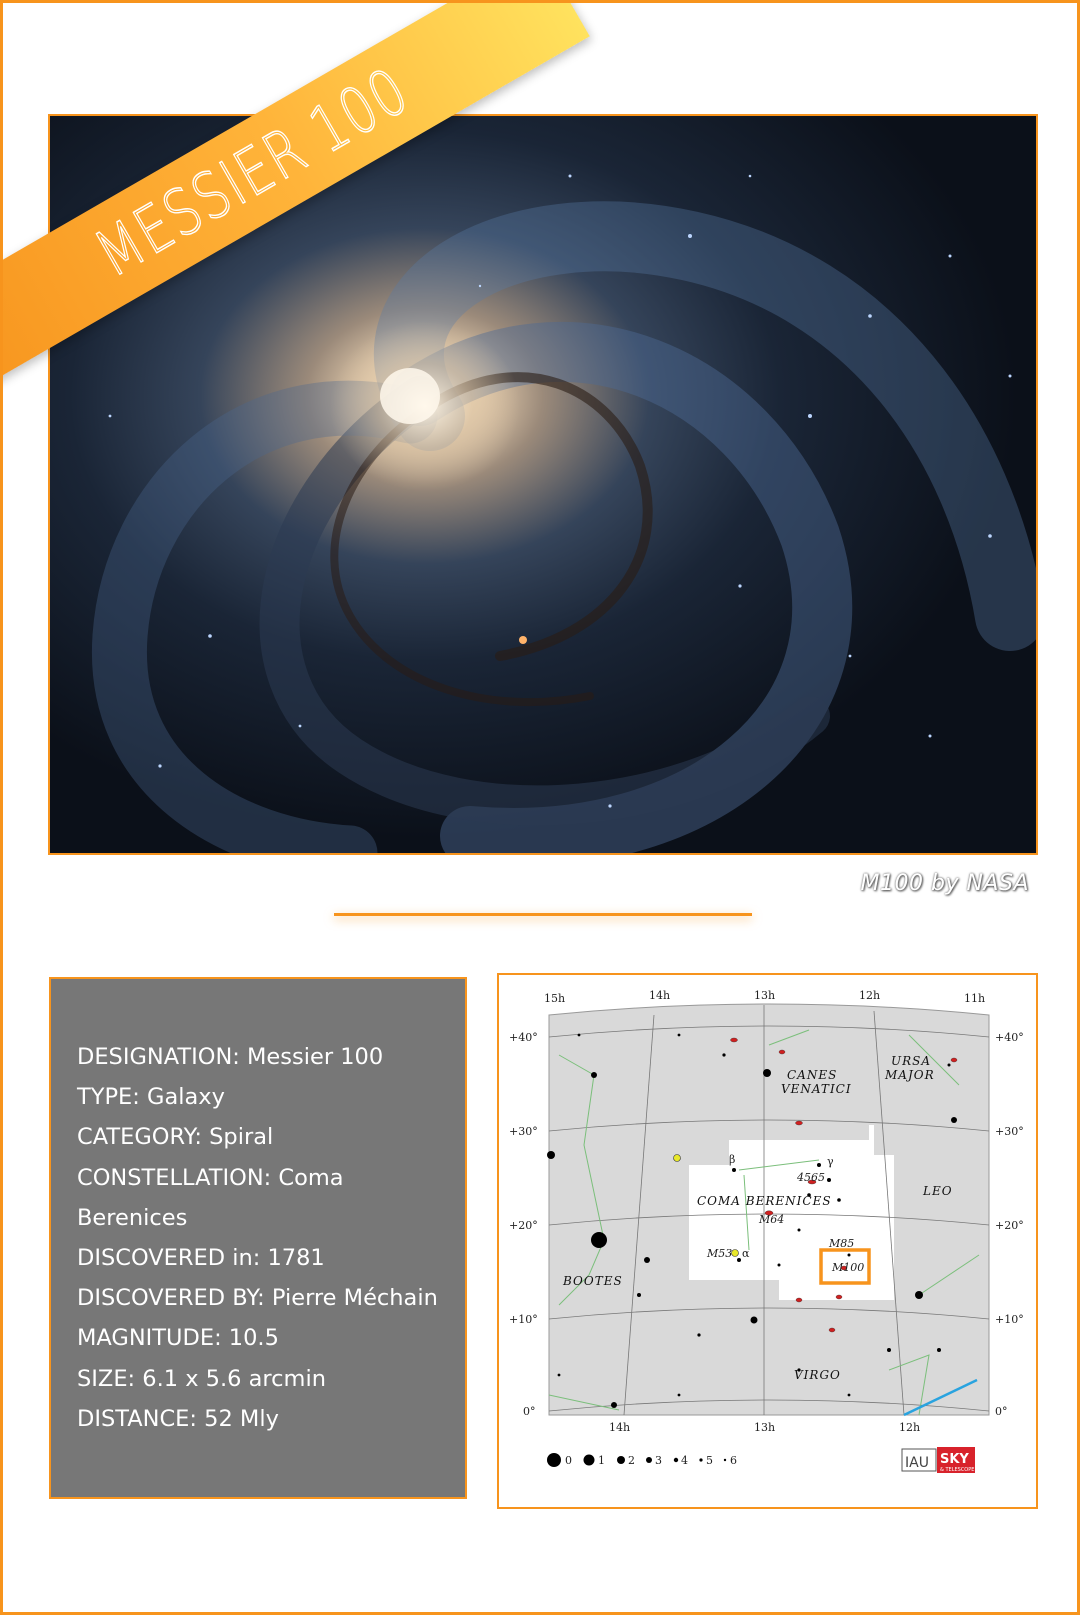  Describe the element at coordinates (847, 1267) in the screenshot. I see `label-m100: M100` at that location.